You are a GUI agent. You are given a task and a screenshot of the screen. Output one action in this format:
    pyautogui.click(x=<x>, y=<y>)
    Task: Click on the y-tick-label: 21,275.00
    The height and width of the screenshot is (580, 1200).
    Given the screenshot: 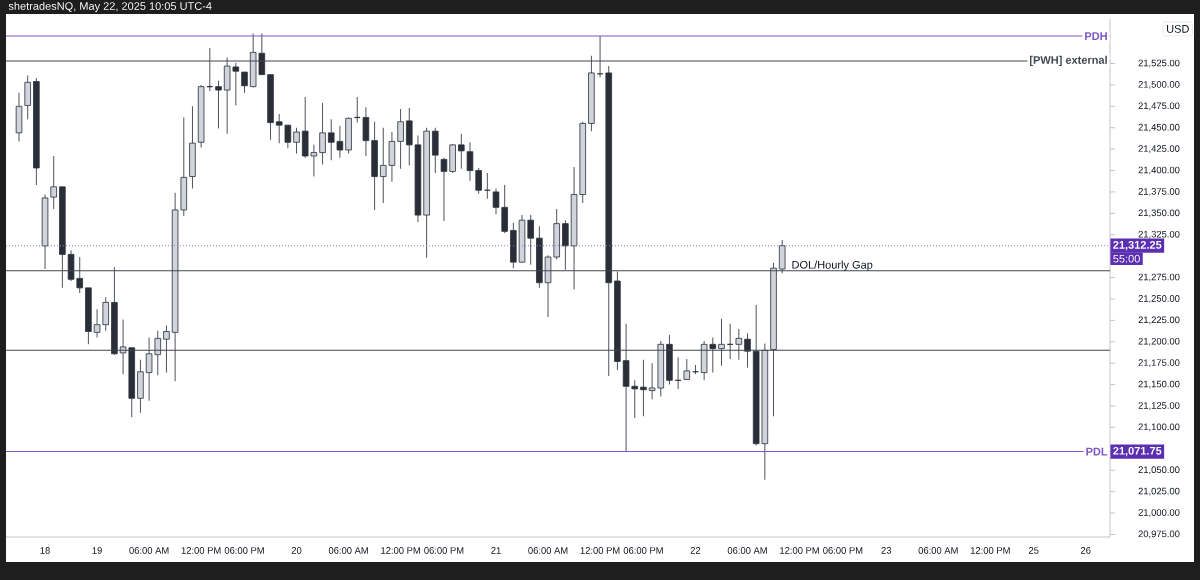 What is the action you would take?
    pyautogui.click(x=1159, y=277)
    